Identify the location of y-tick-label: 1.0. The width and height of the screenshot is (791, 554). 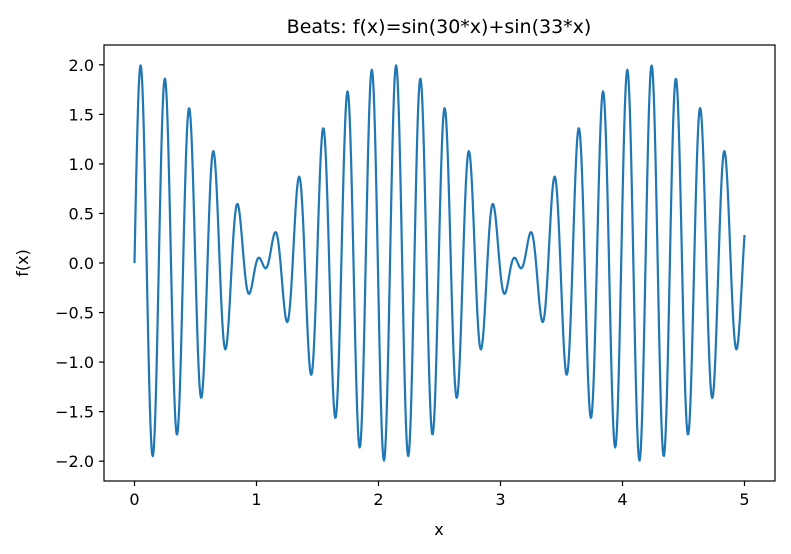
(81, 164).